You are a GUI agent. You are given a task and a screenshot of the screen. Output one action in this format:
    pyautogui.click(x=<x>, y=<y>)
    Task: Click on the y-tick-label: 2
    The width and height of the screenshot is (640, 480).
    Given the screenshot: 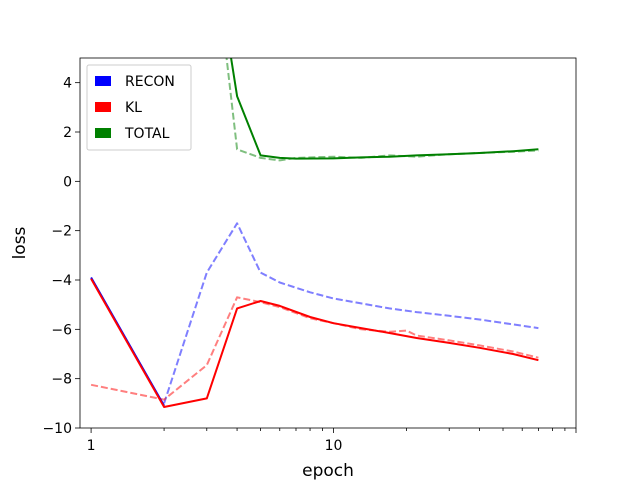 What is the action you would take?
    pyautogui.click(x=67, y=133)
    